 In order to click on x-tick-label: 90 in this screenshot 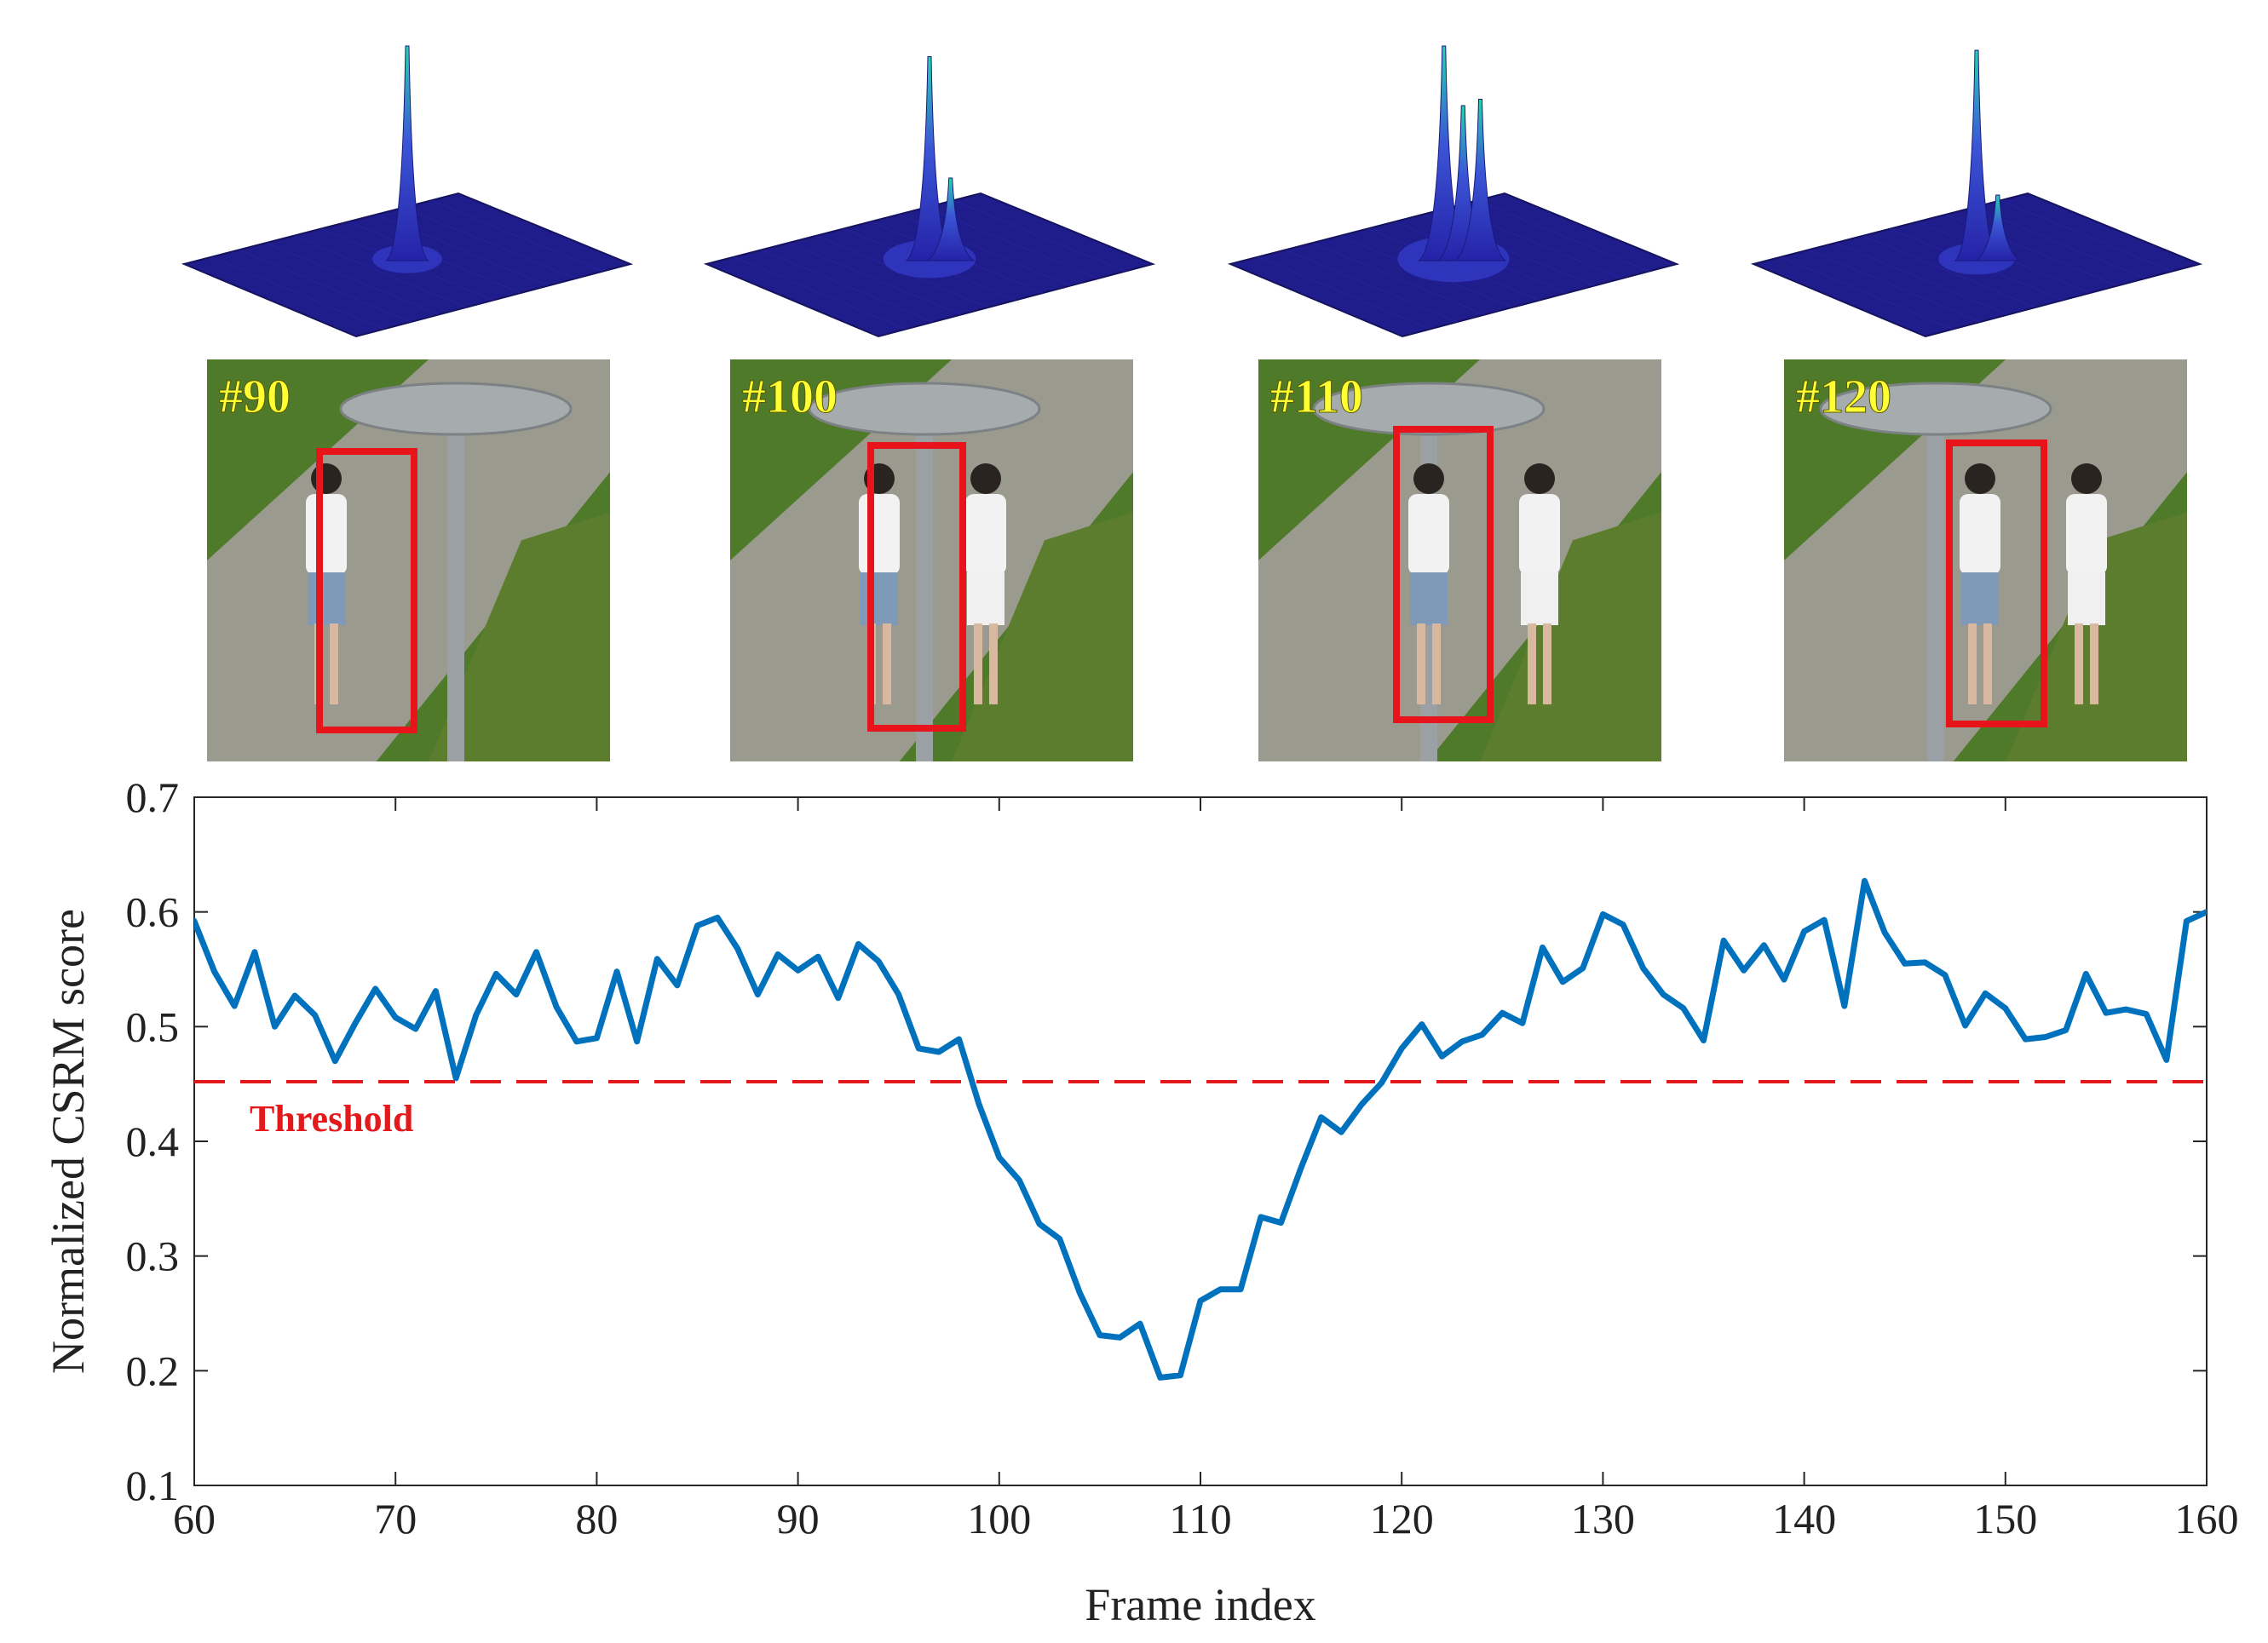, I will do `click(798, 1518)`.